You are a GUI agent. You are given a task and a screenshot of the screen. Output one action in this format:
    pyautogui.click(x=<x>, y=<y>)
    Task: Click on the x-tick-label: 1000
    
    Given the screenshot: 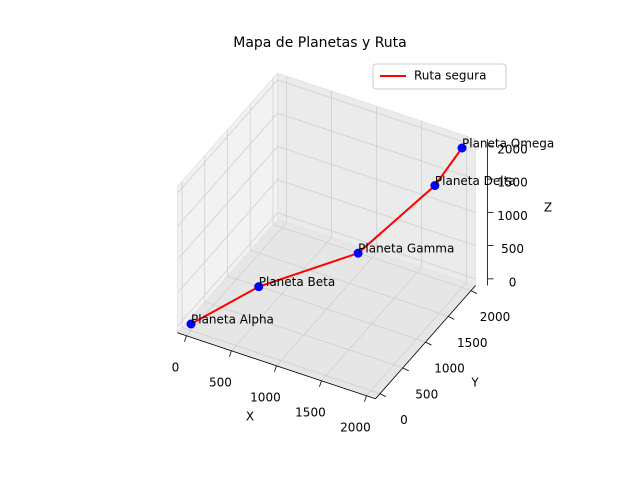 What is the action you would take?
    pyautogui.click(x=265, y=397)
    